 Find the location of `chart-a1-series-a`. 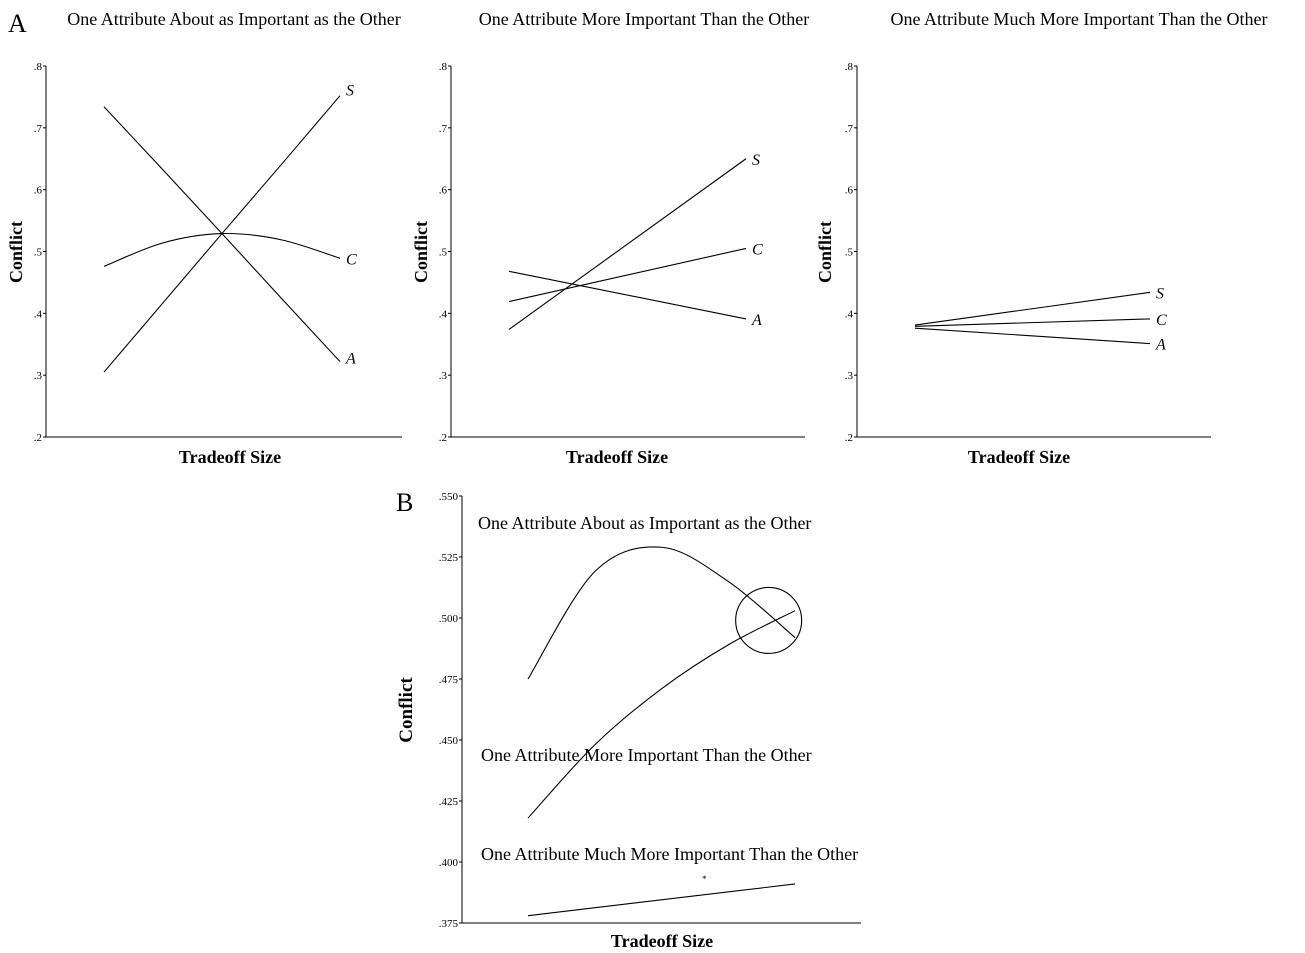

chart-a1-series-a is located at coordinates (222, 234).